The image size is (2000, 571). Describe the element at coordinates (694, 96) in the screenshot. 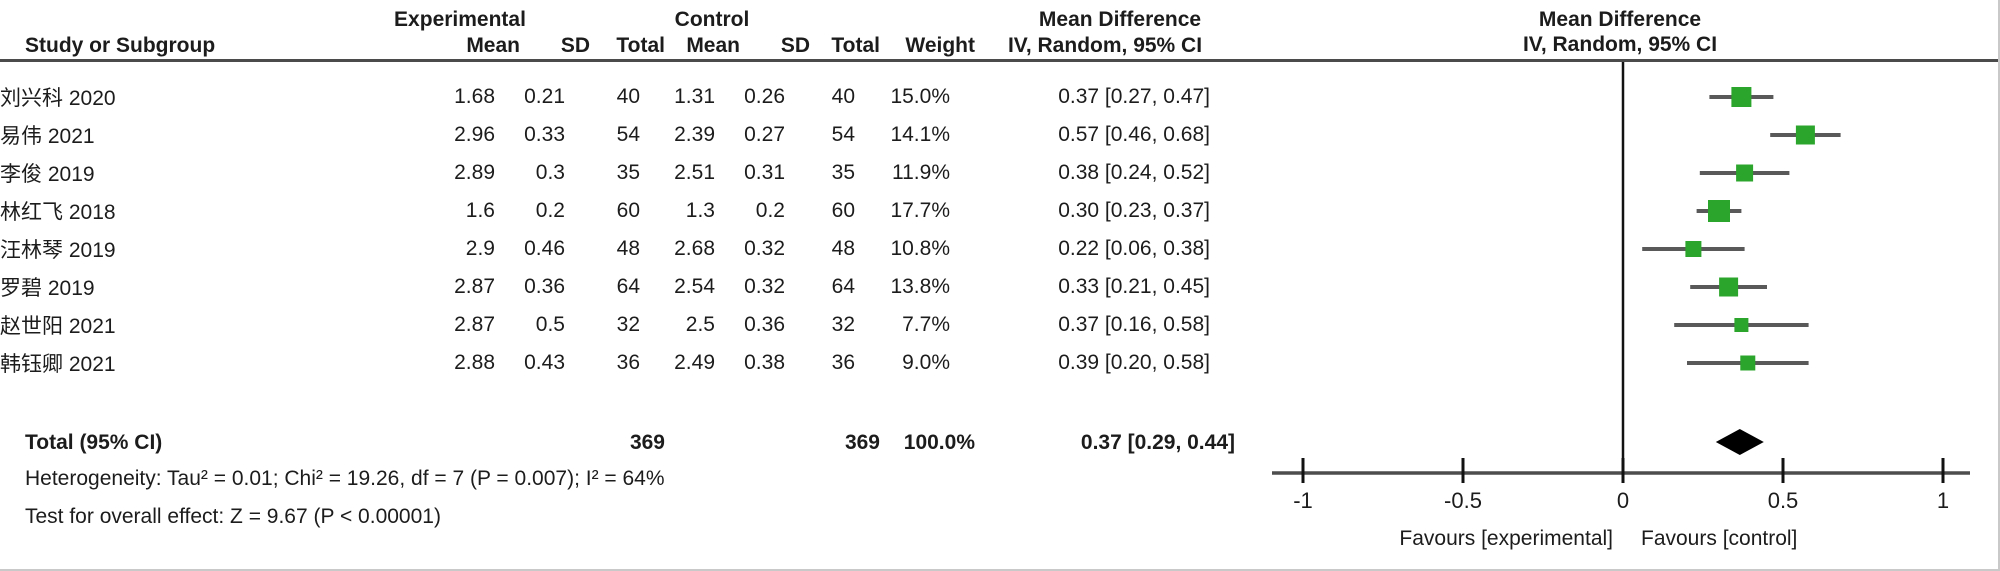

I see `ctl-mean-cell: 1.31` at that location.